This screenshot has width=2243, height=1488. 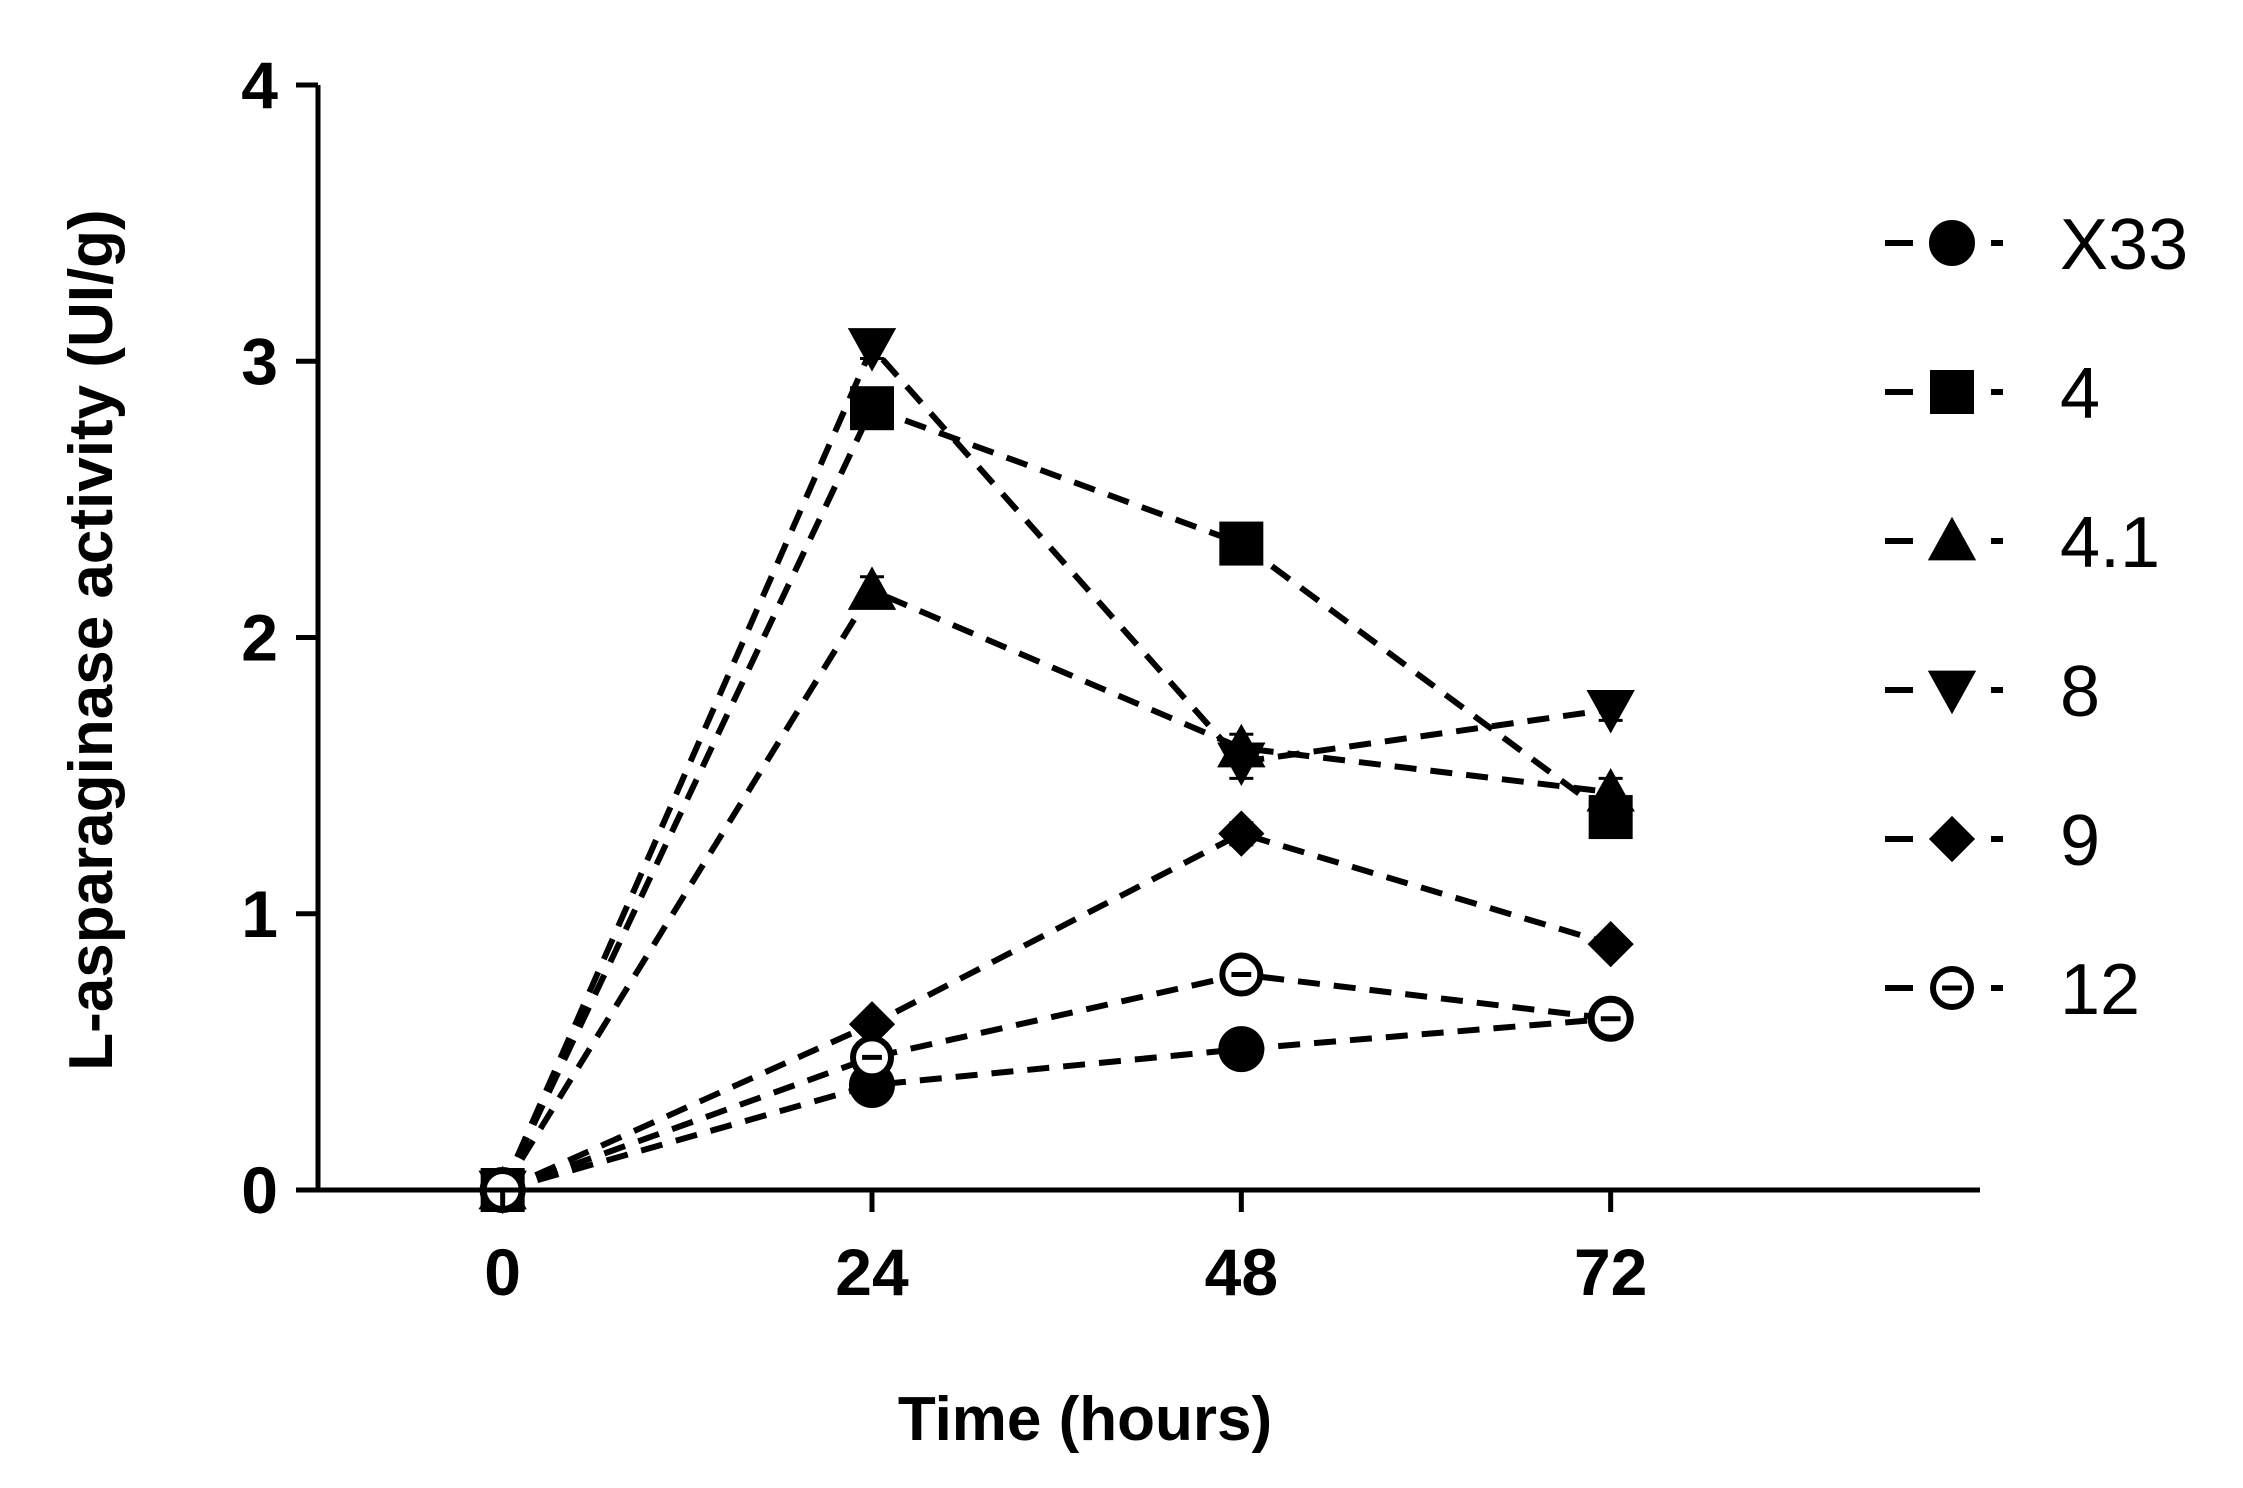 I want to click on y-axis-title: L-asparaginase activity (UI/g), so click(x=91, y=639).